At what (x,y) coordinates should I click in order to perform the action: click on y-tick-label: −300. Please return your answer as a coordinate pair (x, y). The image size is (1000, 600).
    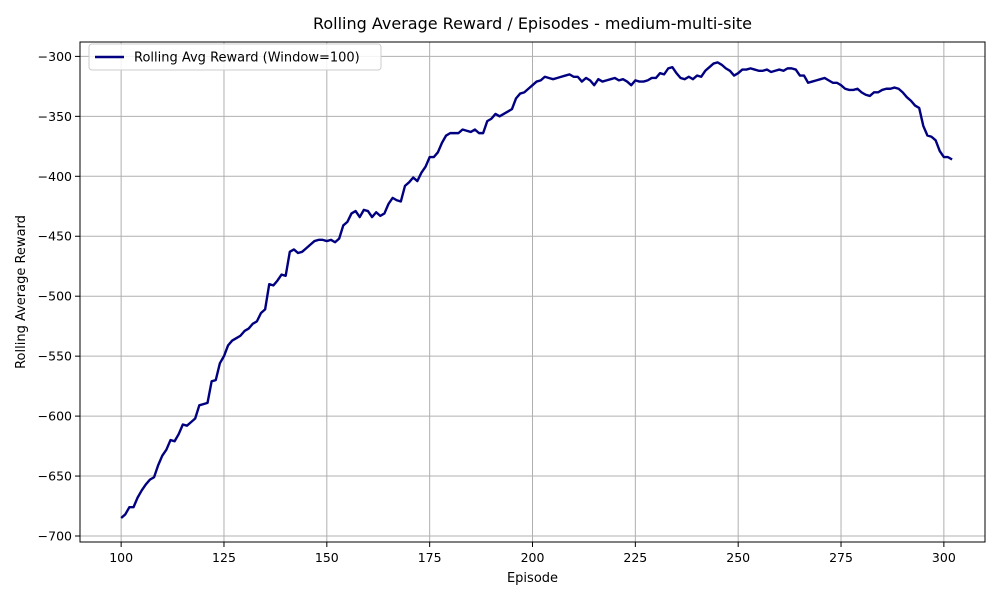
    Looking at the image, I should click on (55, 56).